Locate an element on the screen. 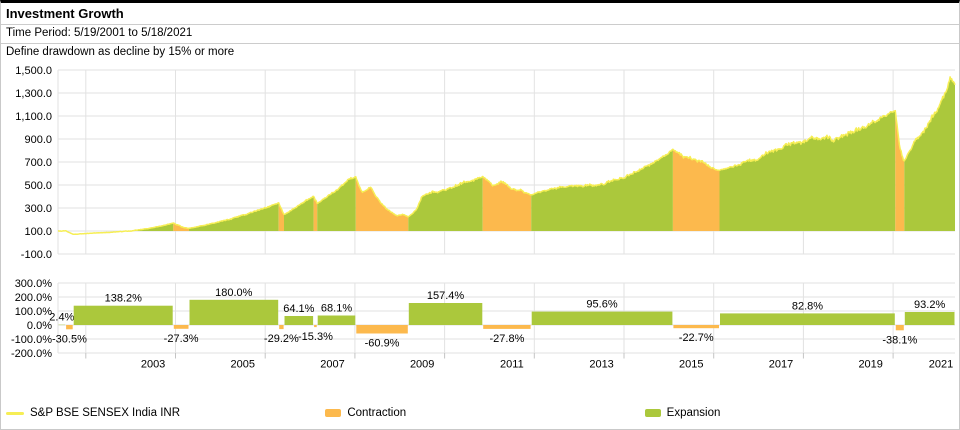  svg-text: 2015 is located at coordinates (691, 365).